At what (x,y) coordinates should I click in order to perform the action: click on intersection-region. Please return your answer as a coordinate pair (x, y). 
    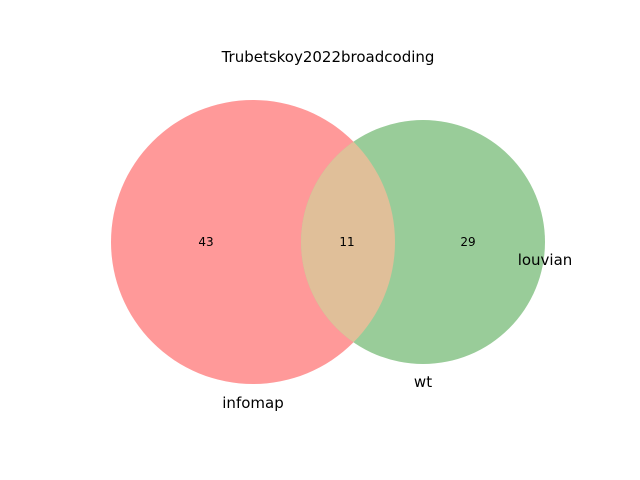
    Looking at the image, I should click on (348, 242).